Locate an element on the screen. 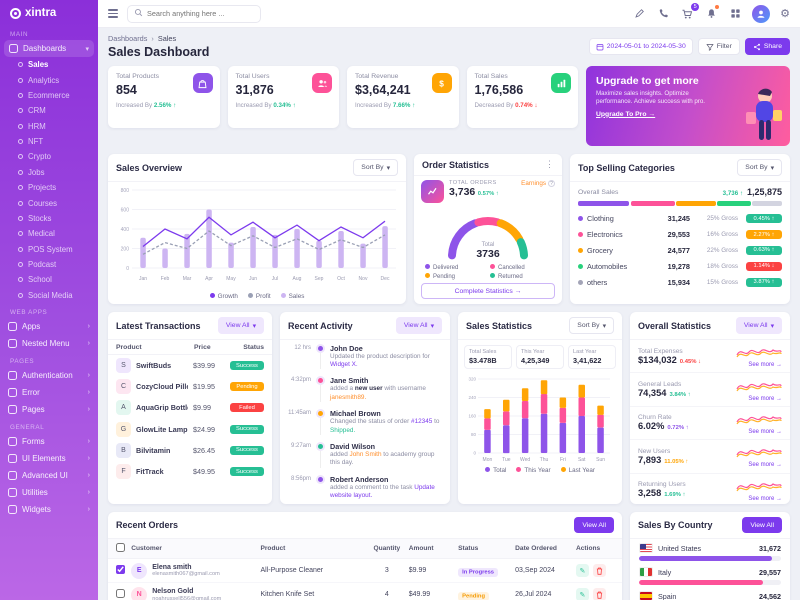 The image size is (800, 600). users-icon is located at coordinates (322, 83).